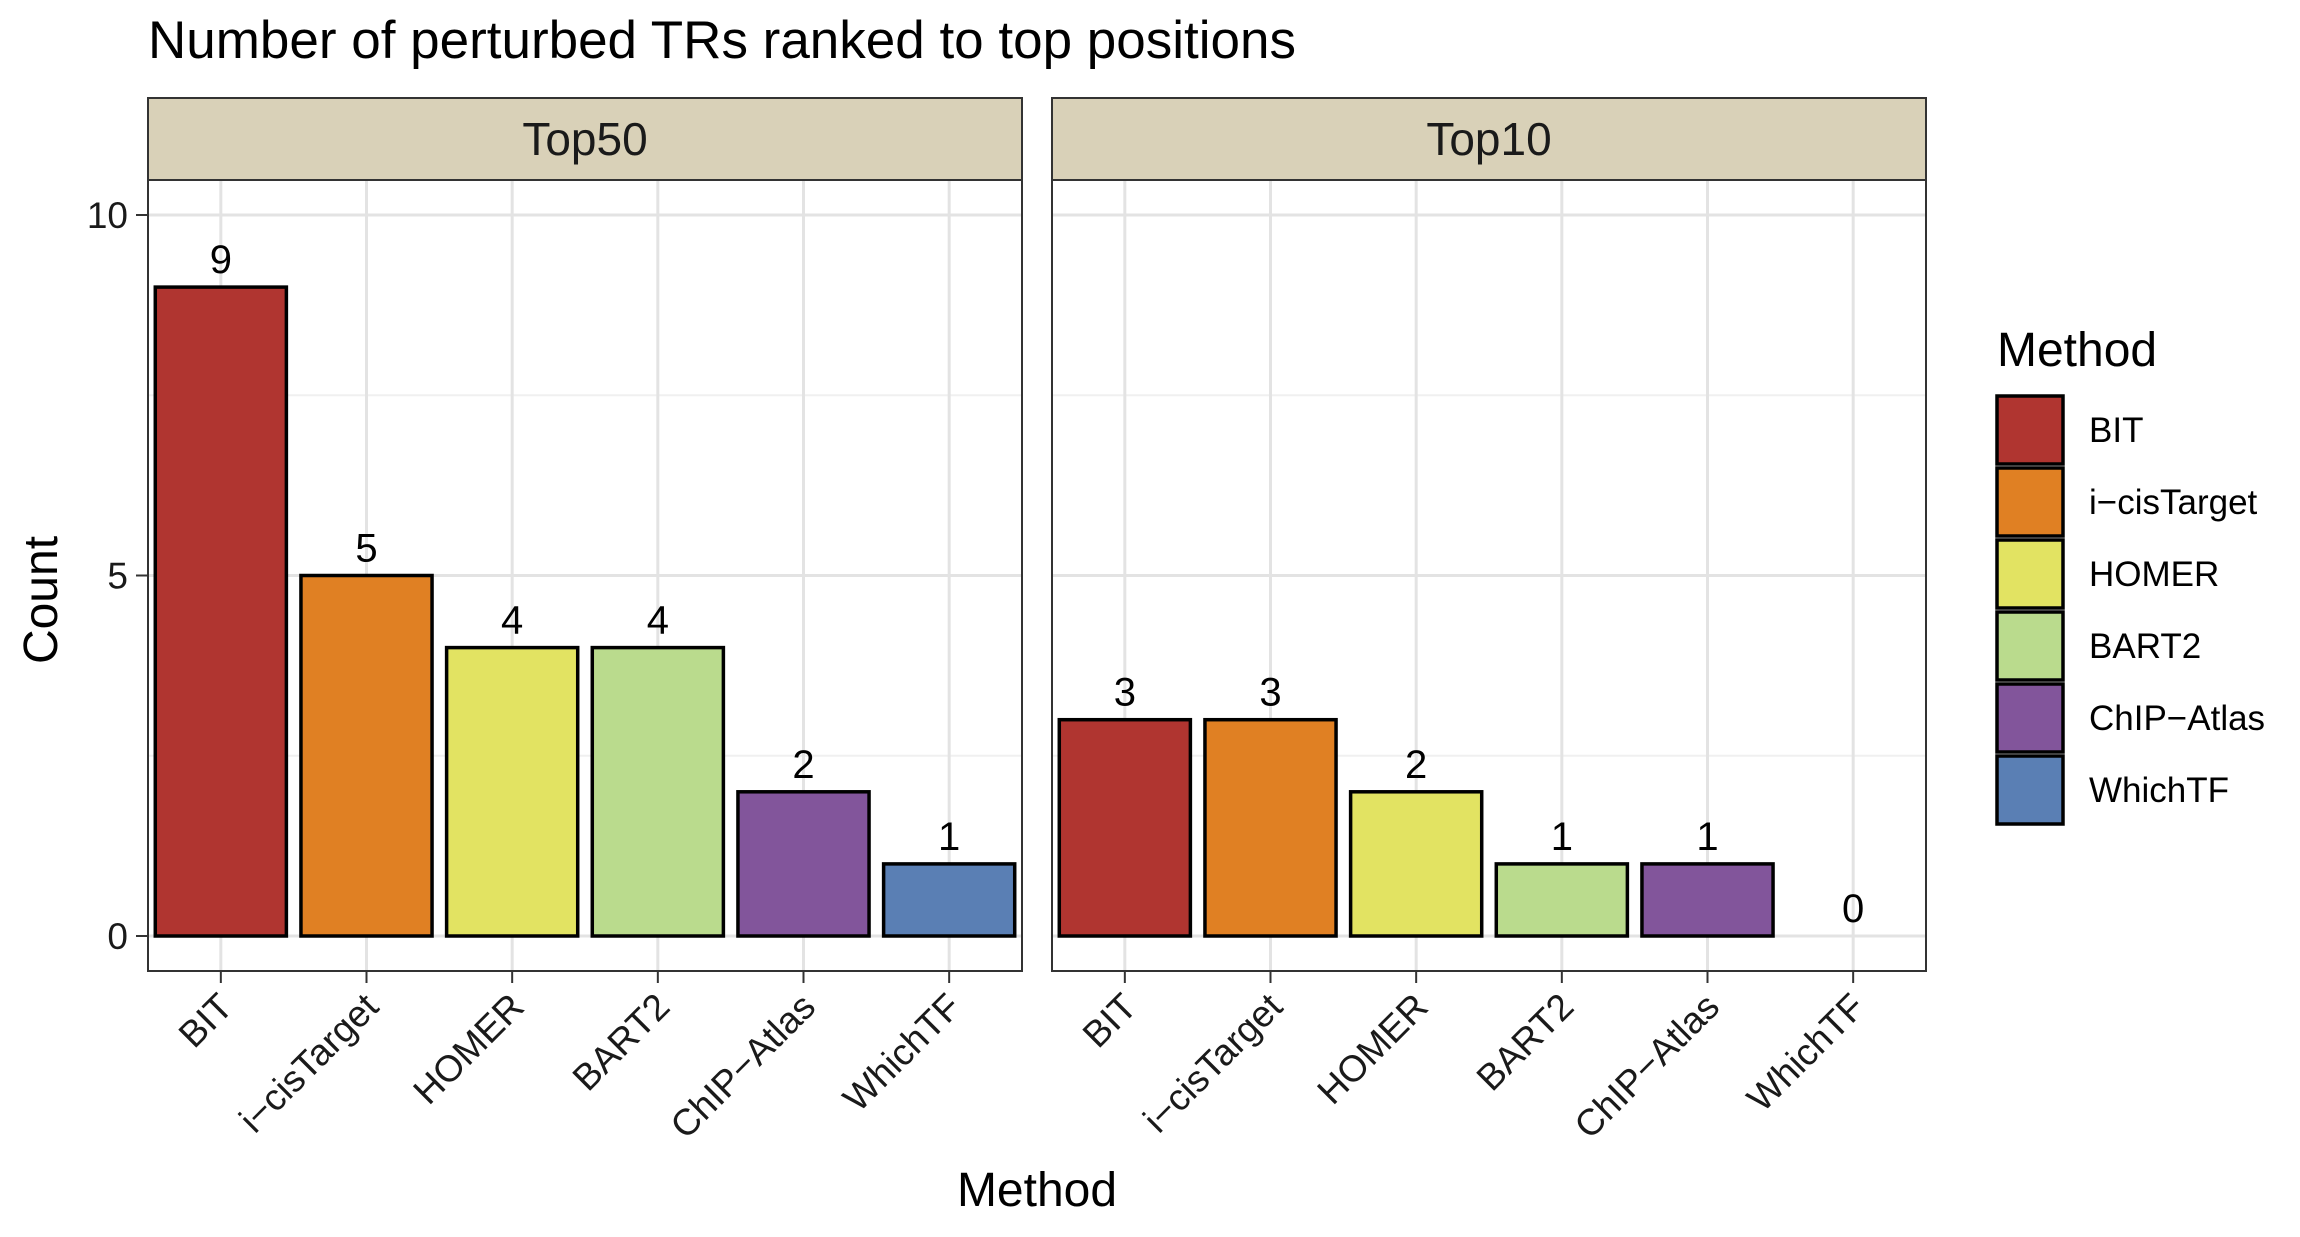 The height and width of the screenshot is (1237, 2300). I want to click on bar-value-label: 0, so click(1853, 909).